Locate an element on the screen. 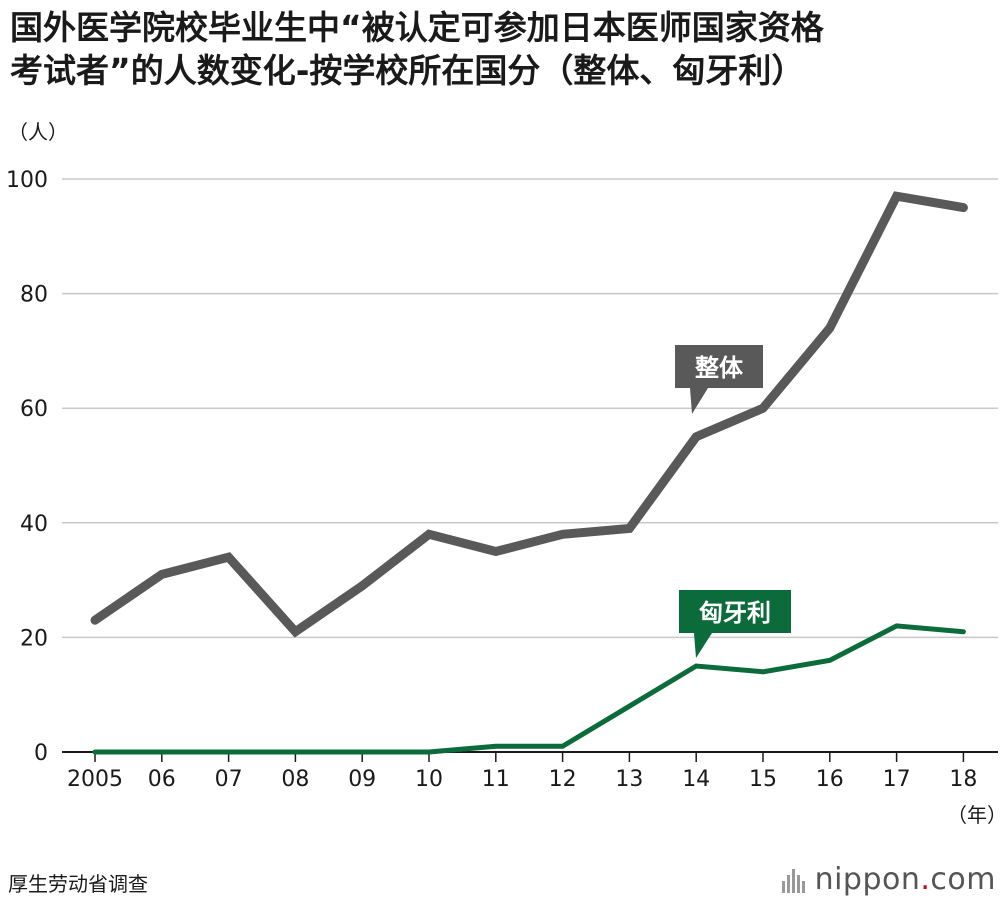 The width and height of the screenshot is (1000, 902). x-tick-label: 17 is located at coordinates (897, 779).